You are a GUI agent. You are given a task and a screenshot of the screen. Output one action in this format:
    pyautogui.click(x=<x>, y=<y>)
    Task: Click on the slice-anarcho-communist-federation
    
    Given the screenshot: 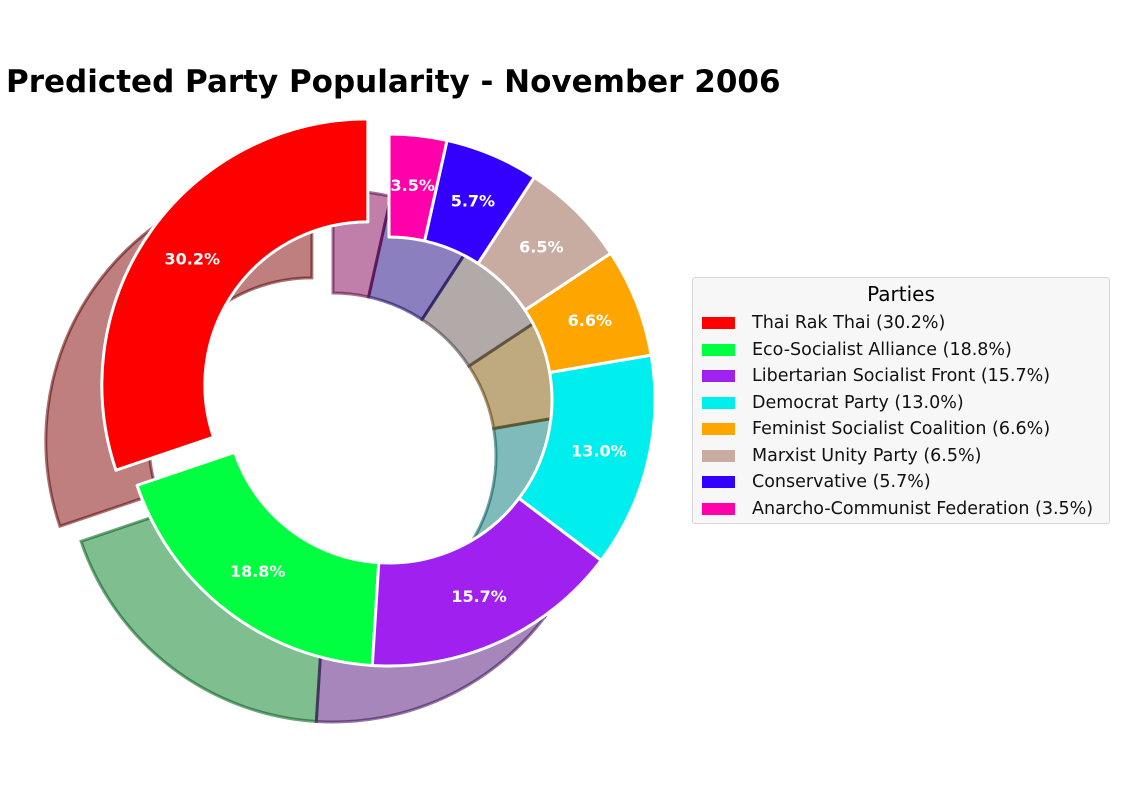 What is the action you would take?
    pyautogui.click(x=418, y=187)
    